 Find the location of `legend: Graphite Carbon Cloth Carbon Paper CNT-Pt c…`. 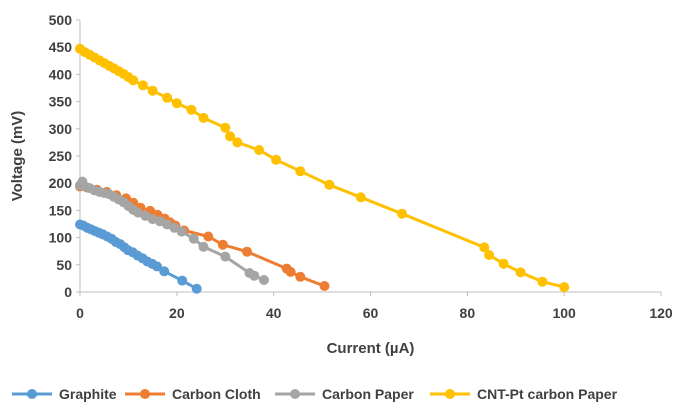

legend: Graphite Carbon Cloth Carbon Paper CNT-Pt c… is located at coordinates (315, 394).